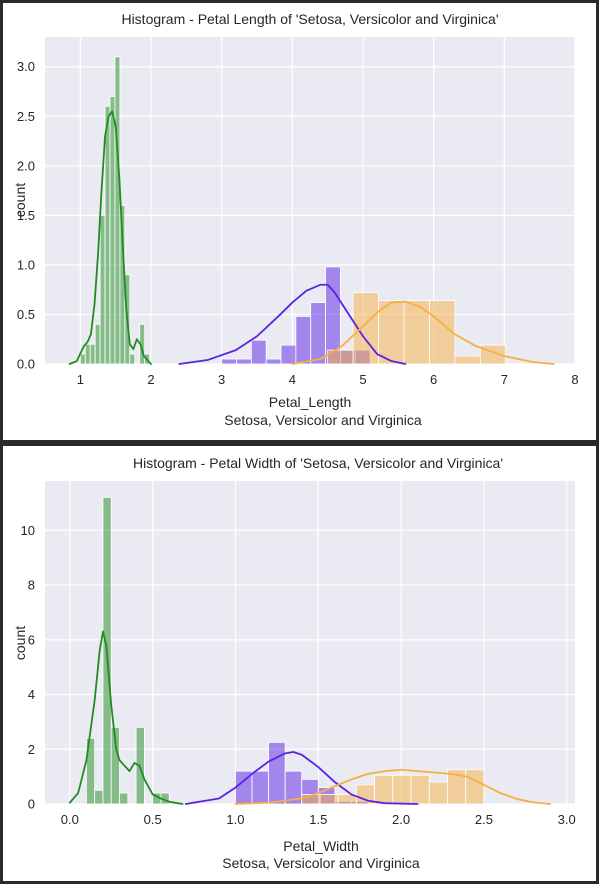 The width and height of the screenshot is (599, 884). I want to click on y-tick-label: 6, so click(31, 639).